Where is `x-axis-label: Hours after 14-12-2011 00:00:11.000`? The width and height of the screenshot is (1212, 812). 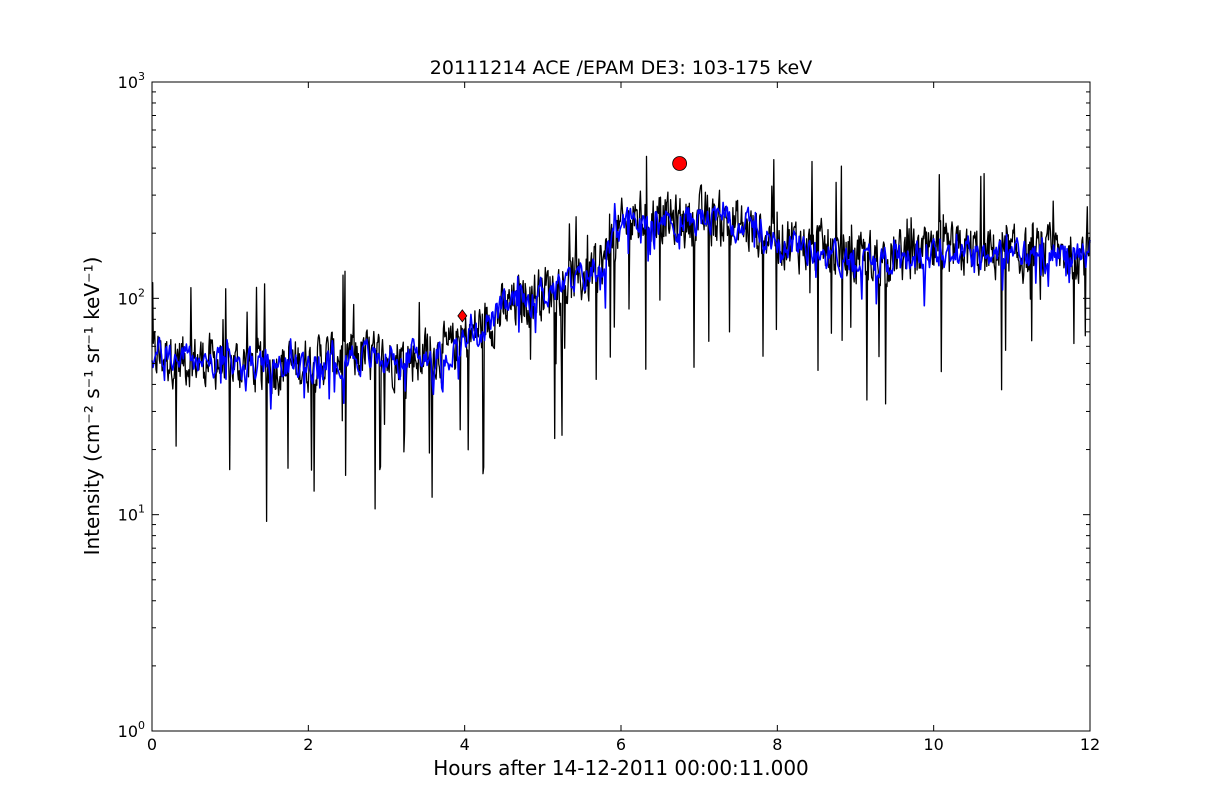 x-axis-label: Hours after 14-12-2011 00:00:11.000 is located at coordinates (621, 768).